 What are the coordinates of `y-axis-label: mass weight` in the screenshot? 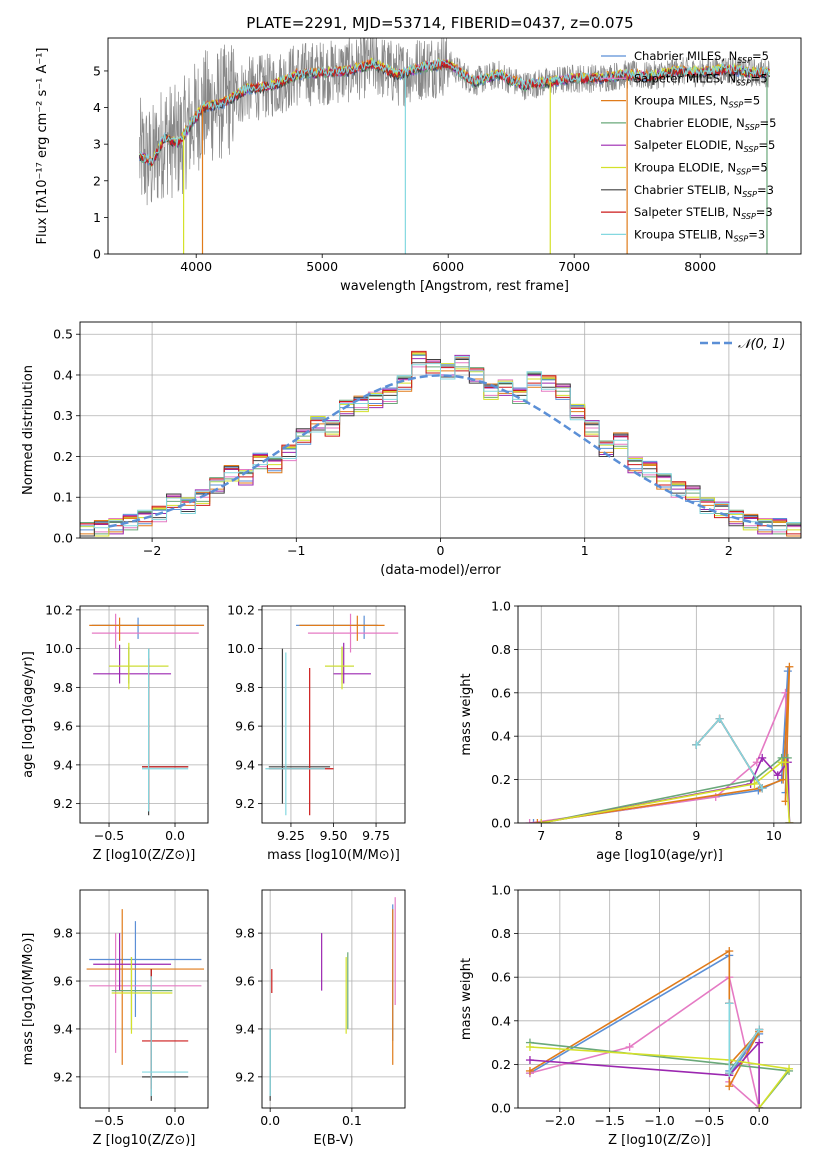 It's located at (466, 714).